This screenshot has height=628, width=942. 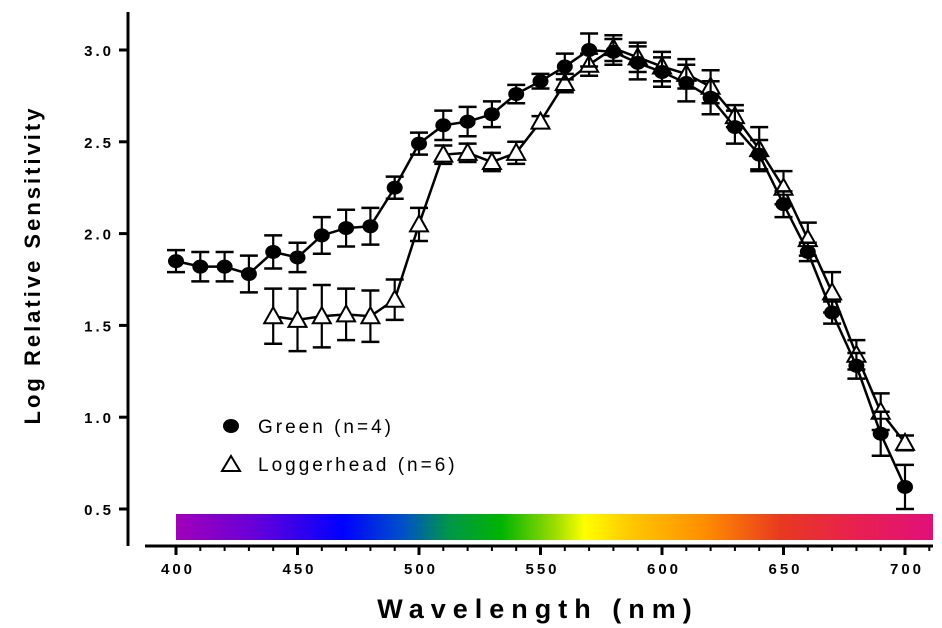 I want to click on x-tick-label: 600, so click(x=664, y=569).